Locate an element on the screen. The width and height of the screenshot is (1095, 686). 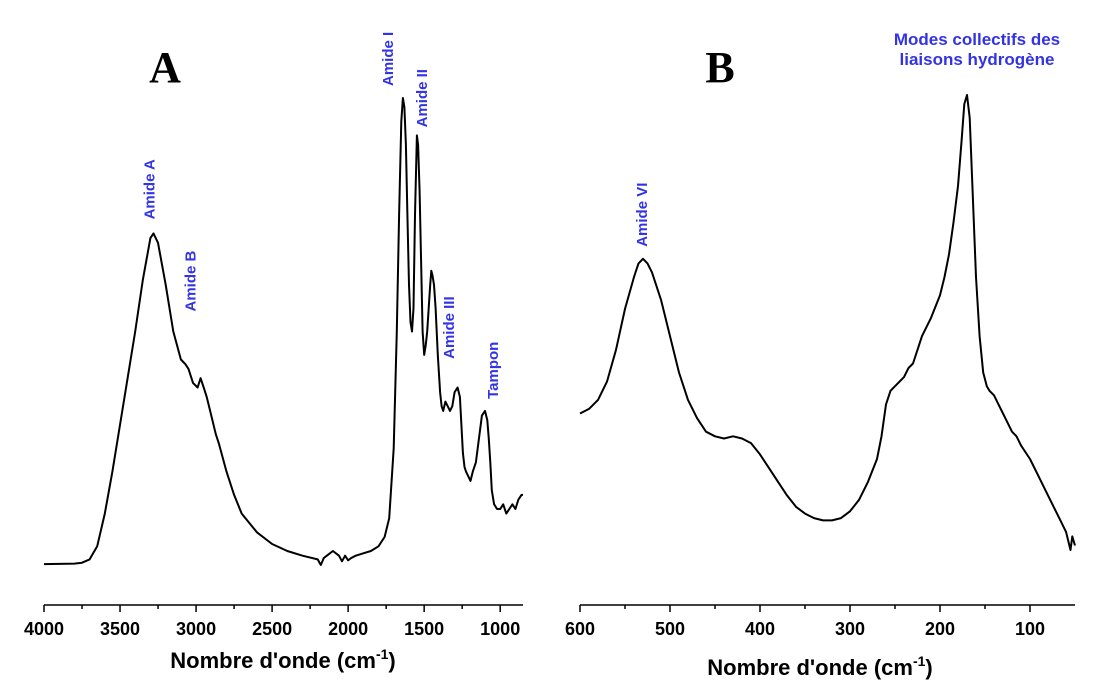
panel-a-xlabel-sup: -1 is located at coordinates (382, 654).